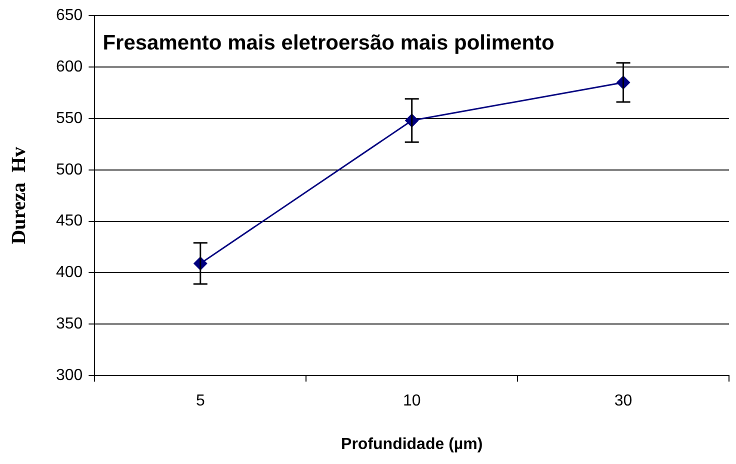 This screenshot has height=464, width=736. What do you see at coordinates (200, 401) in the screenshot?
I see `x-tick-label: 5` at bounding box center [200, 401].